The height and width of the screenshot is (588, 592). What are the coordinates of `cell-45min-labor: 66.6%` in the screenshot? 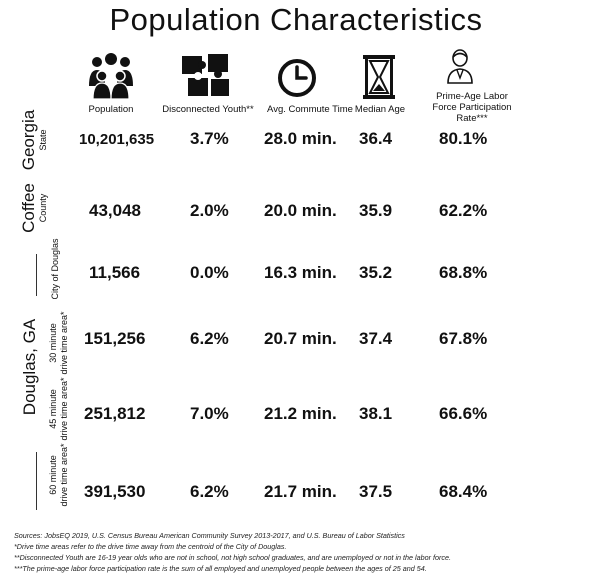 It's located at (463, 413).